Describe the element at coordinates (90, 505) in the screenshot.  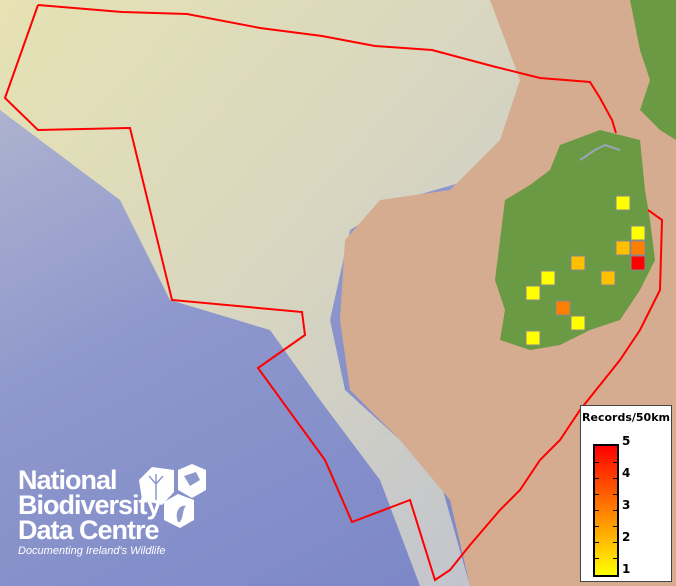
I see `logo-name-2: Biodiversity` at that location.